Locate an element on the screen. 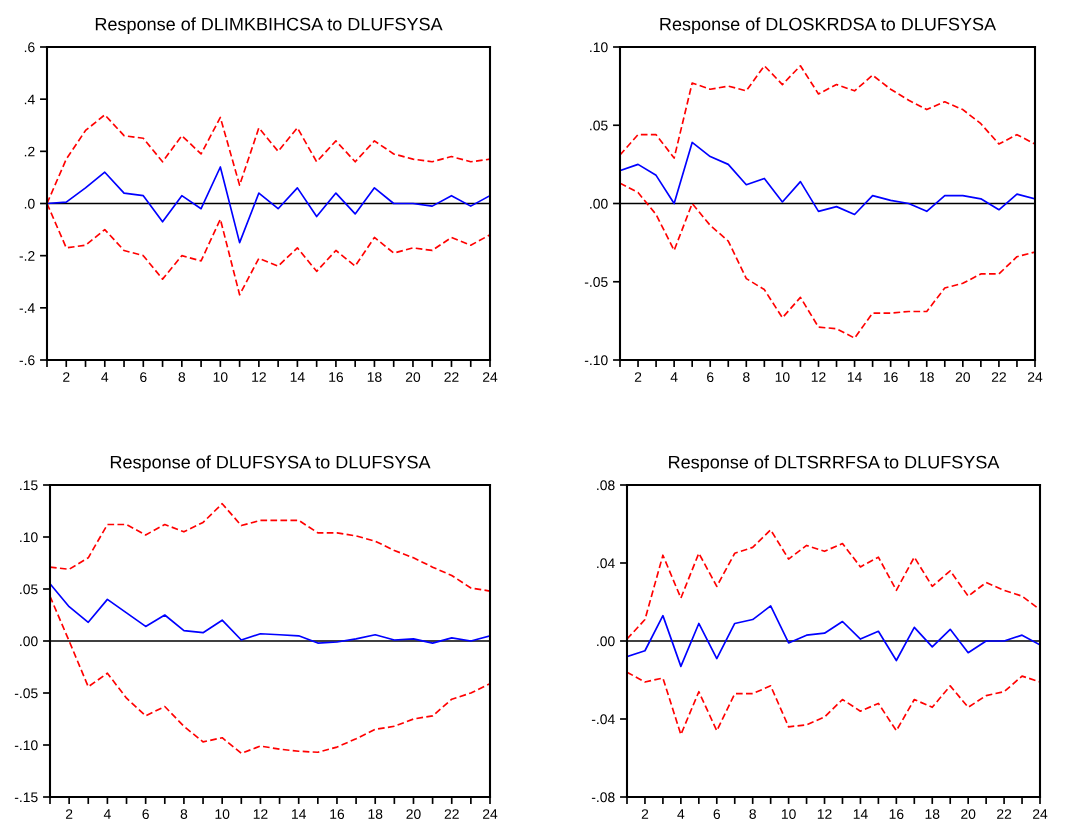 The height and width of the screenshot is (832, 1085). chart-title: Response of DLOSKRDSA to DLUFSYSA is located at coordinates (828, 26).